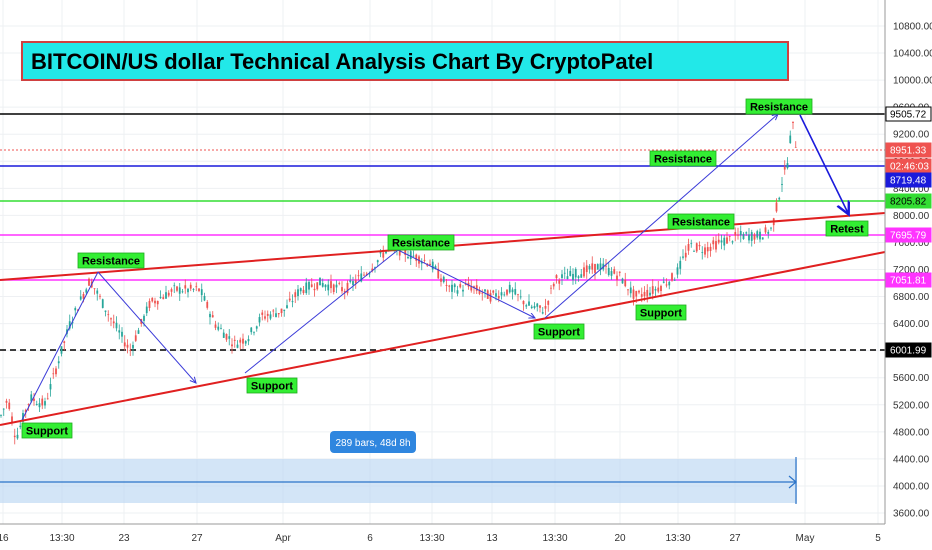 This screenshot has height=550, width=932. What do you see at coordinates (911, 432) in the screenshot?
I see `y-tick-label: 4800.00` at bounding box center [911, 432].